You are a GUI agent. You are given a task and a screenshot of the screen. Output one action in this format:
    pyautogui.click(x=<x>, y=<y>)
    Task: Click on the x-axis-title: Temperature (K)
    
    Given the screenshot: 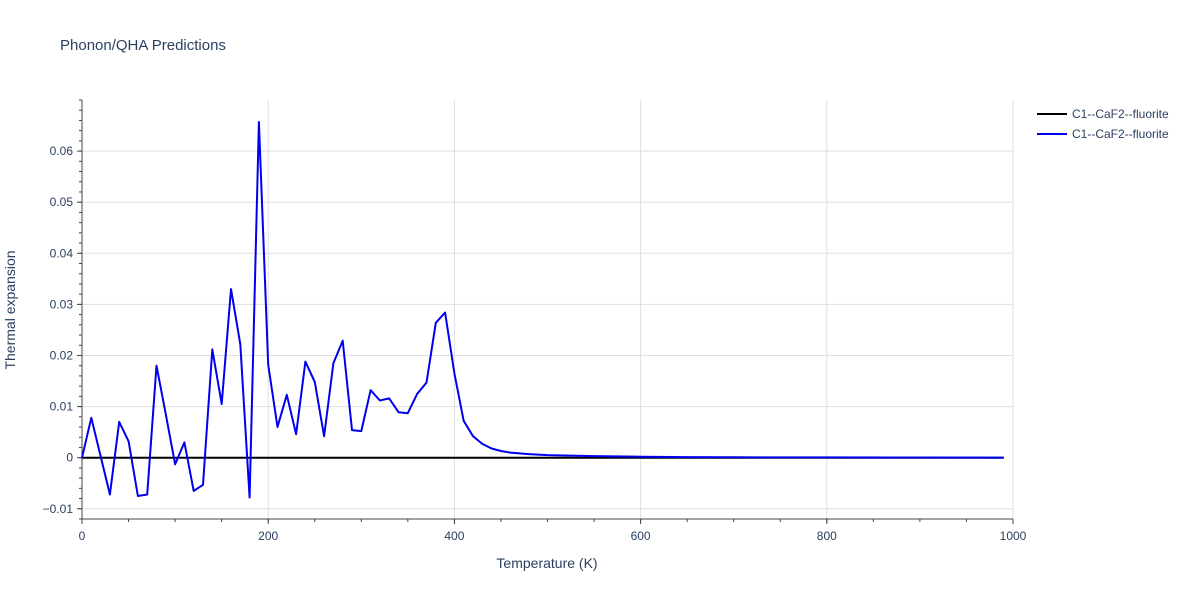 What is the action you would take?
    pyautogui.click(x=546, y=563)
    